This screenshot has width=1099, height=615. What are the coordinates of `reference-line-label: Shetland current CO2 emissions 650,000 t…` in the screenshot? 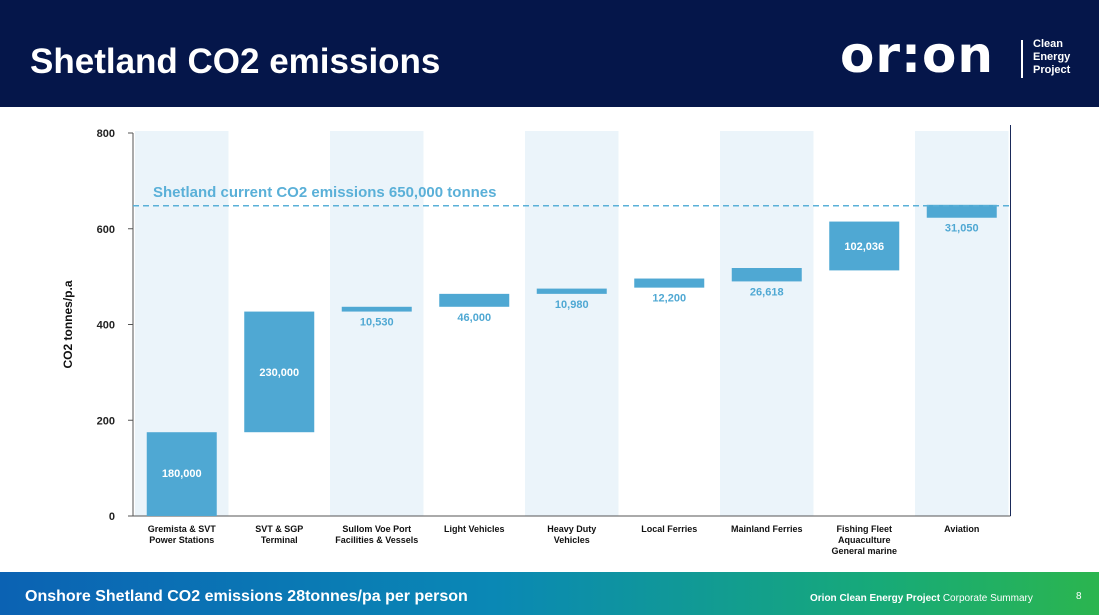 It's located at (324, 192).